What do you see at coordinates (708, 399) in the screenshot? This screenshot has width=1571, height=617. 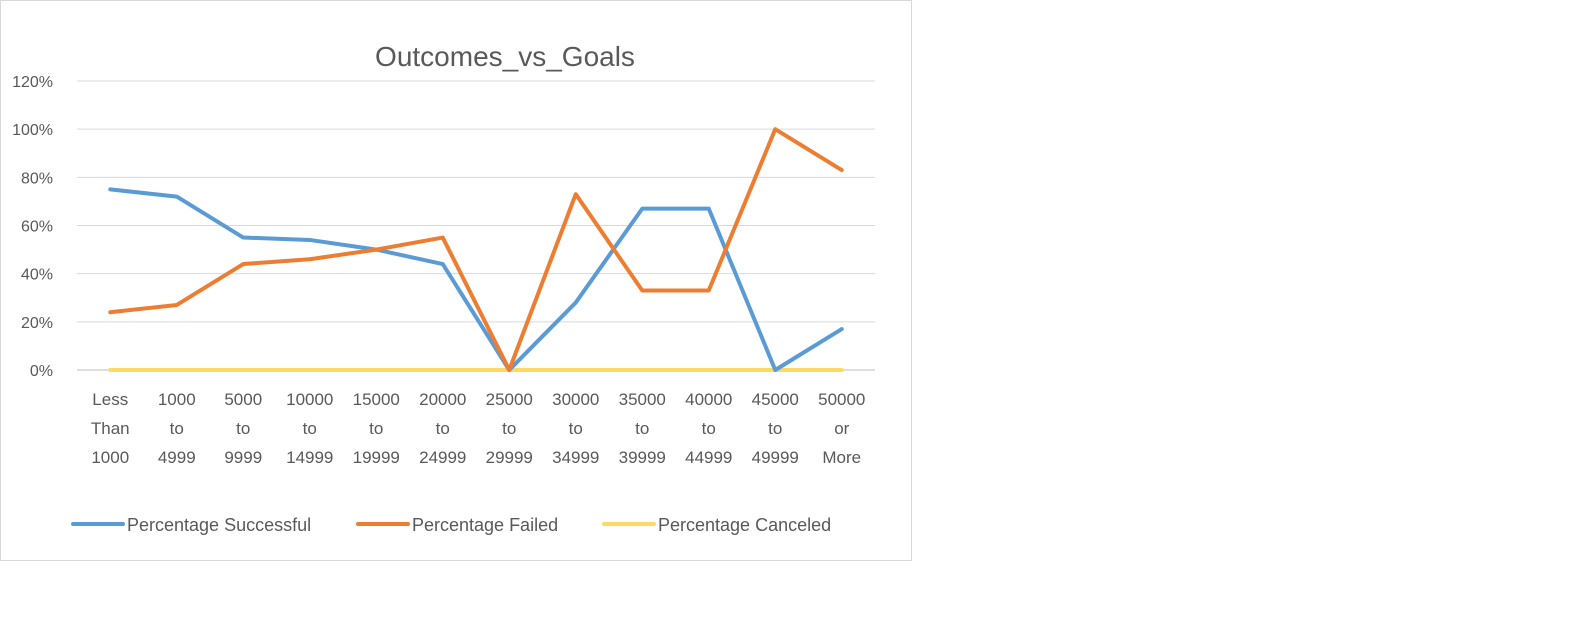 I see `x-category-line: 40000` at bounding box center [708, 399].